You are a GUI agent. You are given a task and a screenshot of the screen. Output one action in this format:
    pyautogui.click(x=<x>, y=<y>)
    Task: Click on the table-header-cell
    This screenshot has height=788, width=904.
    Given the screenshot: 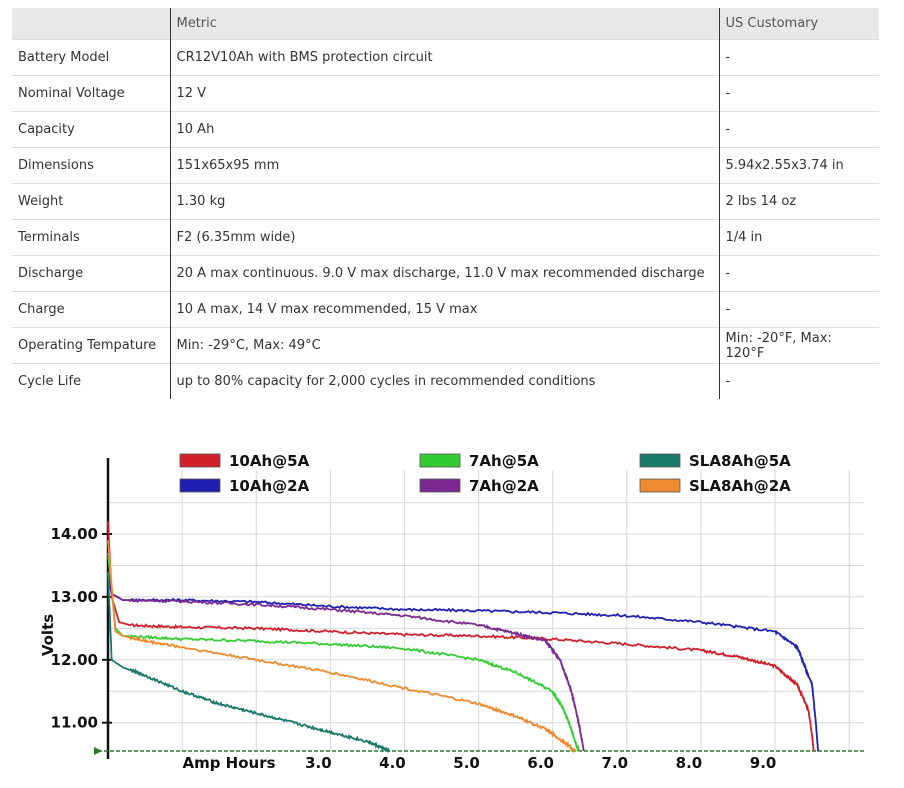 What is the action you would take?
    pyautogui.click(x=91, y=24)
    